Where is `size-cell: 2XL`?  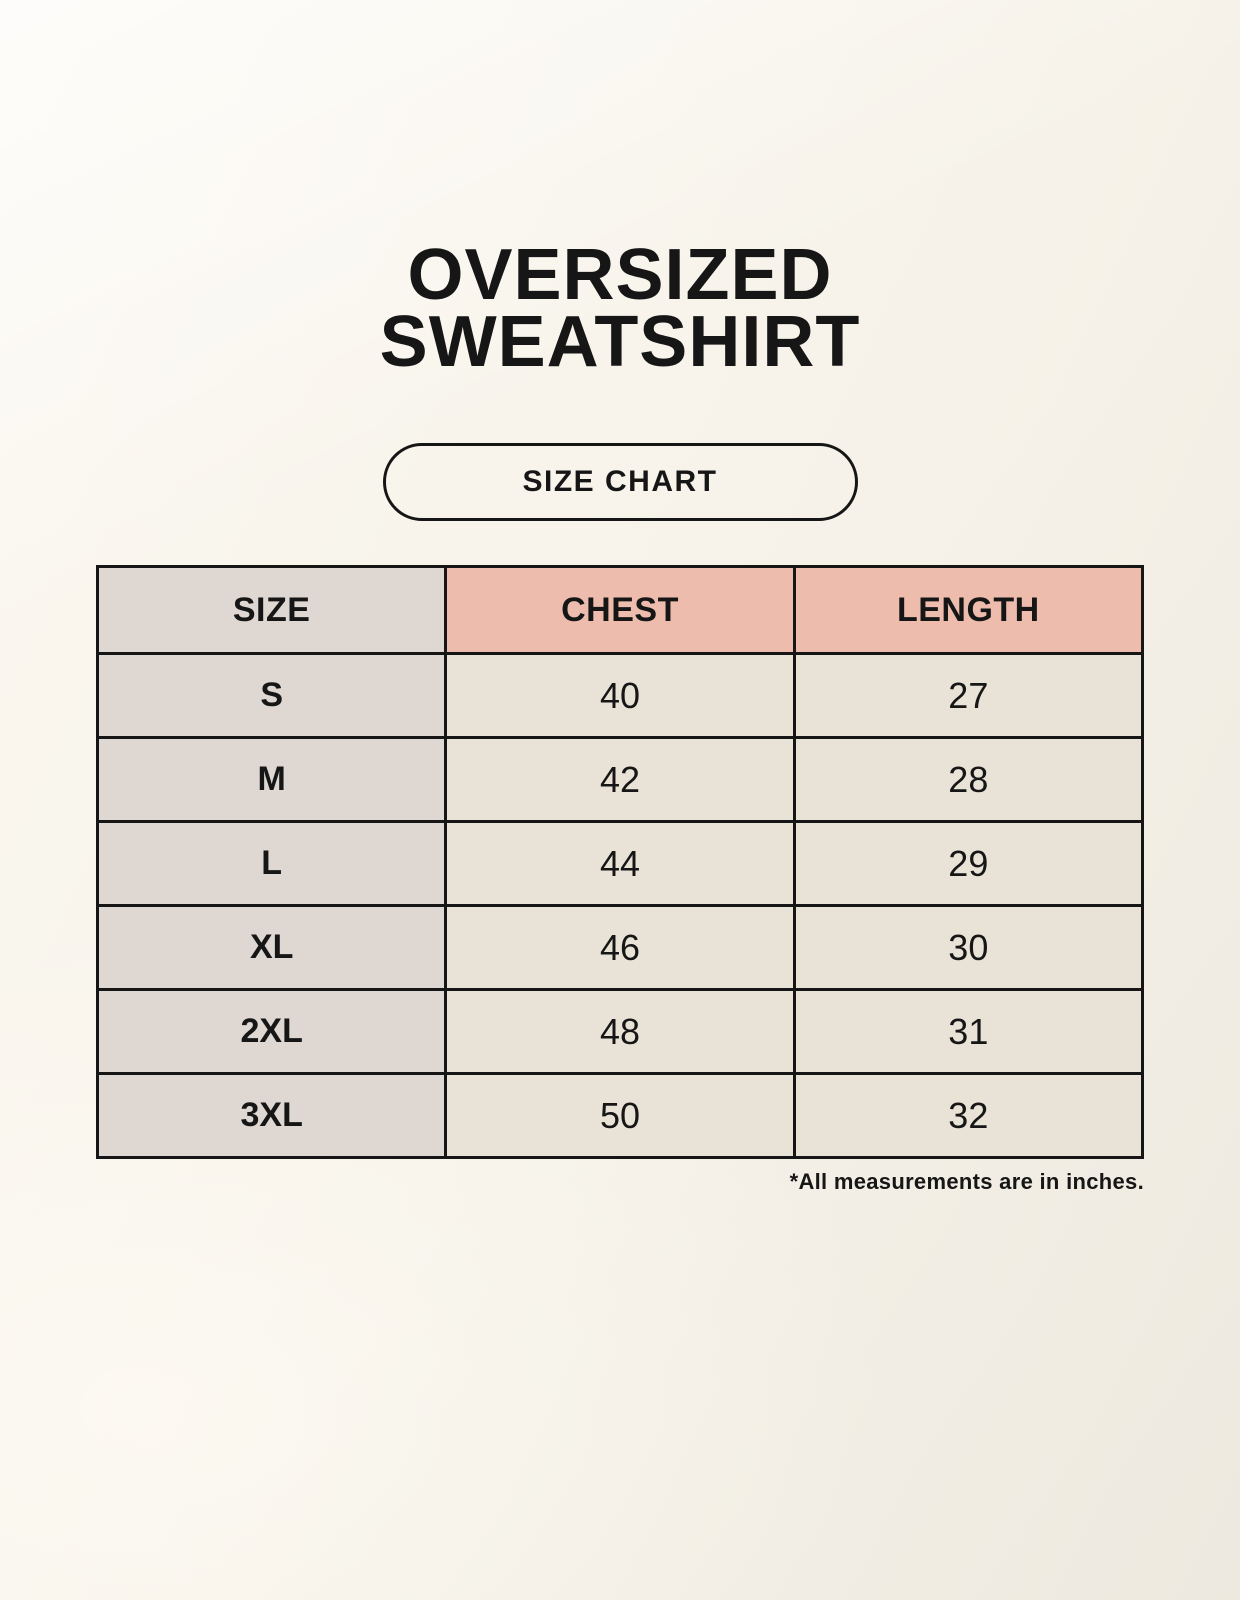 size-cell: 2XL is located at coordinates (271, 1031).